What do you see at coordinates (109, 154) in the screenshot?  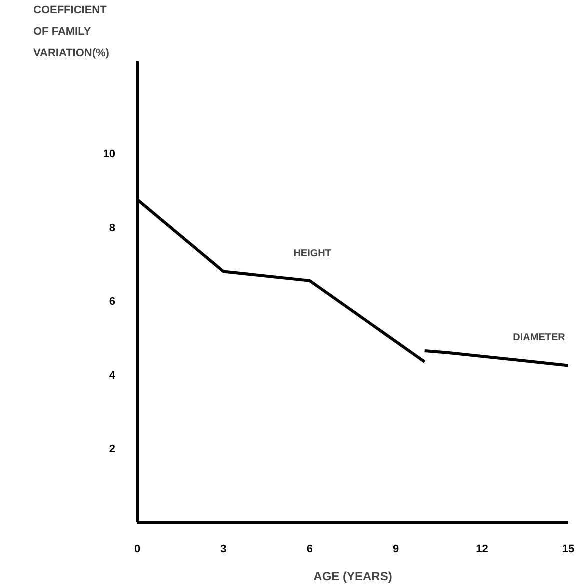 I see `y-tick-label: 10` at bounding box center [109, 154].